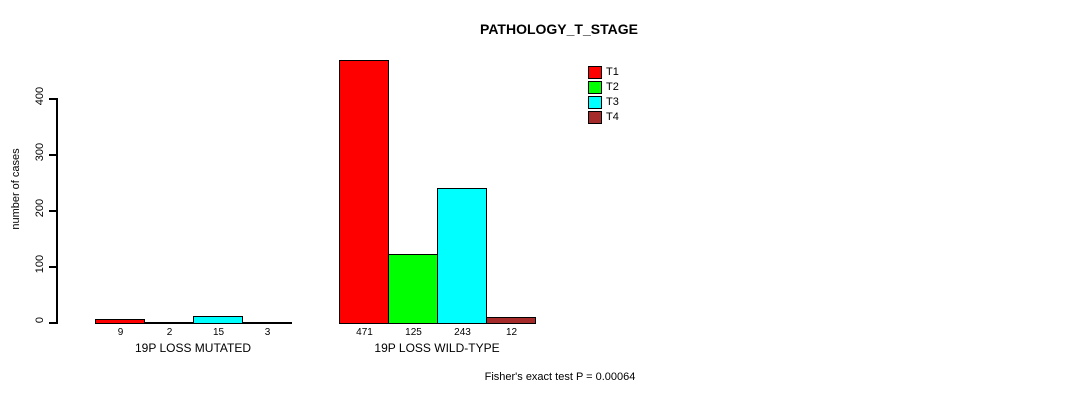 The width and height of the screenshot is (1090, 400). Describe the element at coordinates (511, 332) in the screenshot. I see `bar-value-label: 12` at that location.